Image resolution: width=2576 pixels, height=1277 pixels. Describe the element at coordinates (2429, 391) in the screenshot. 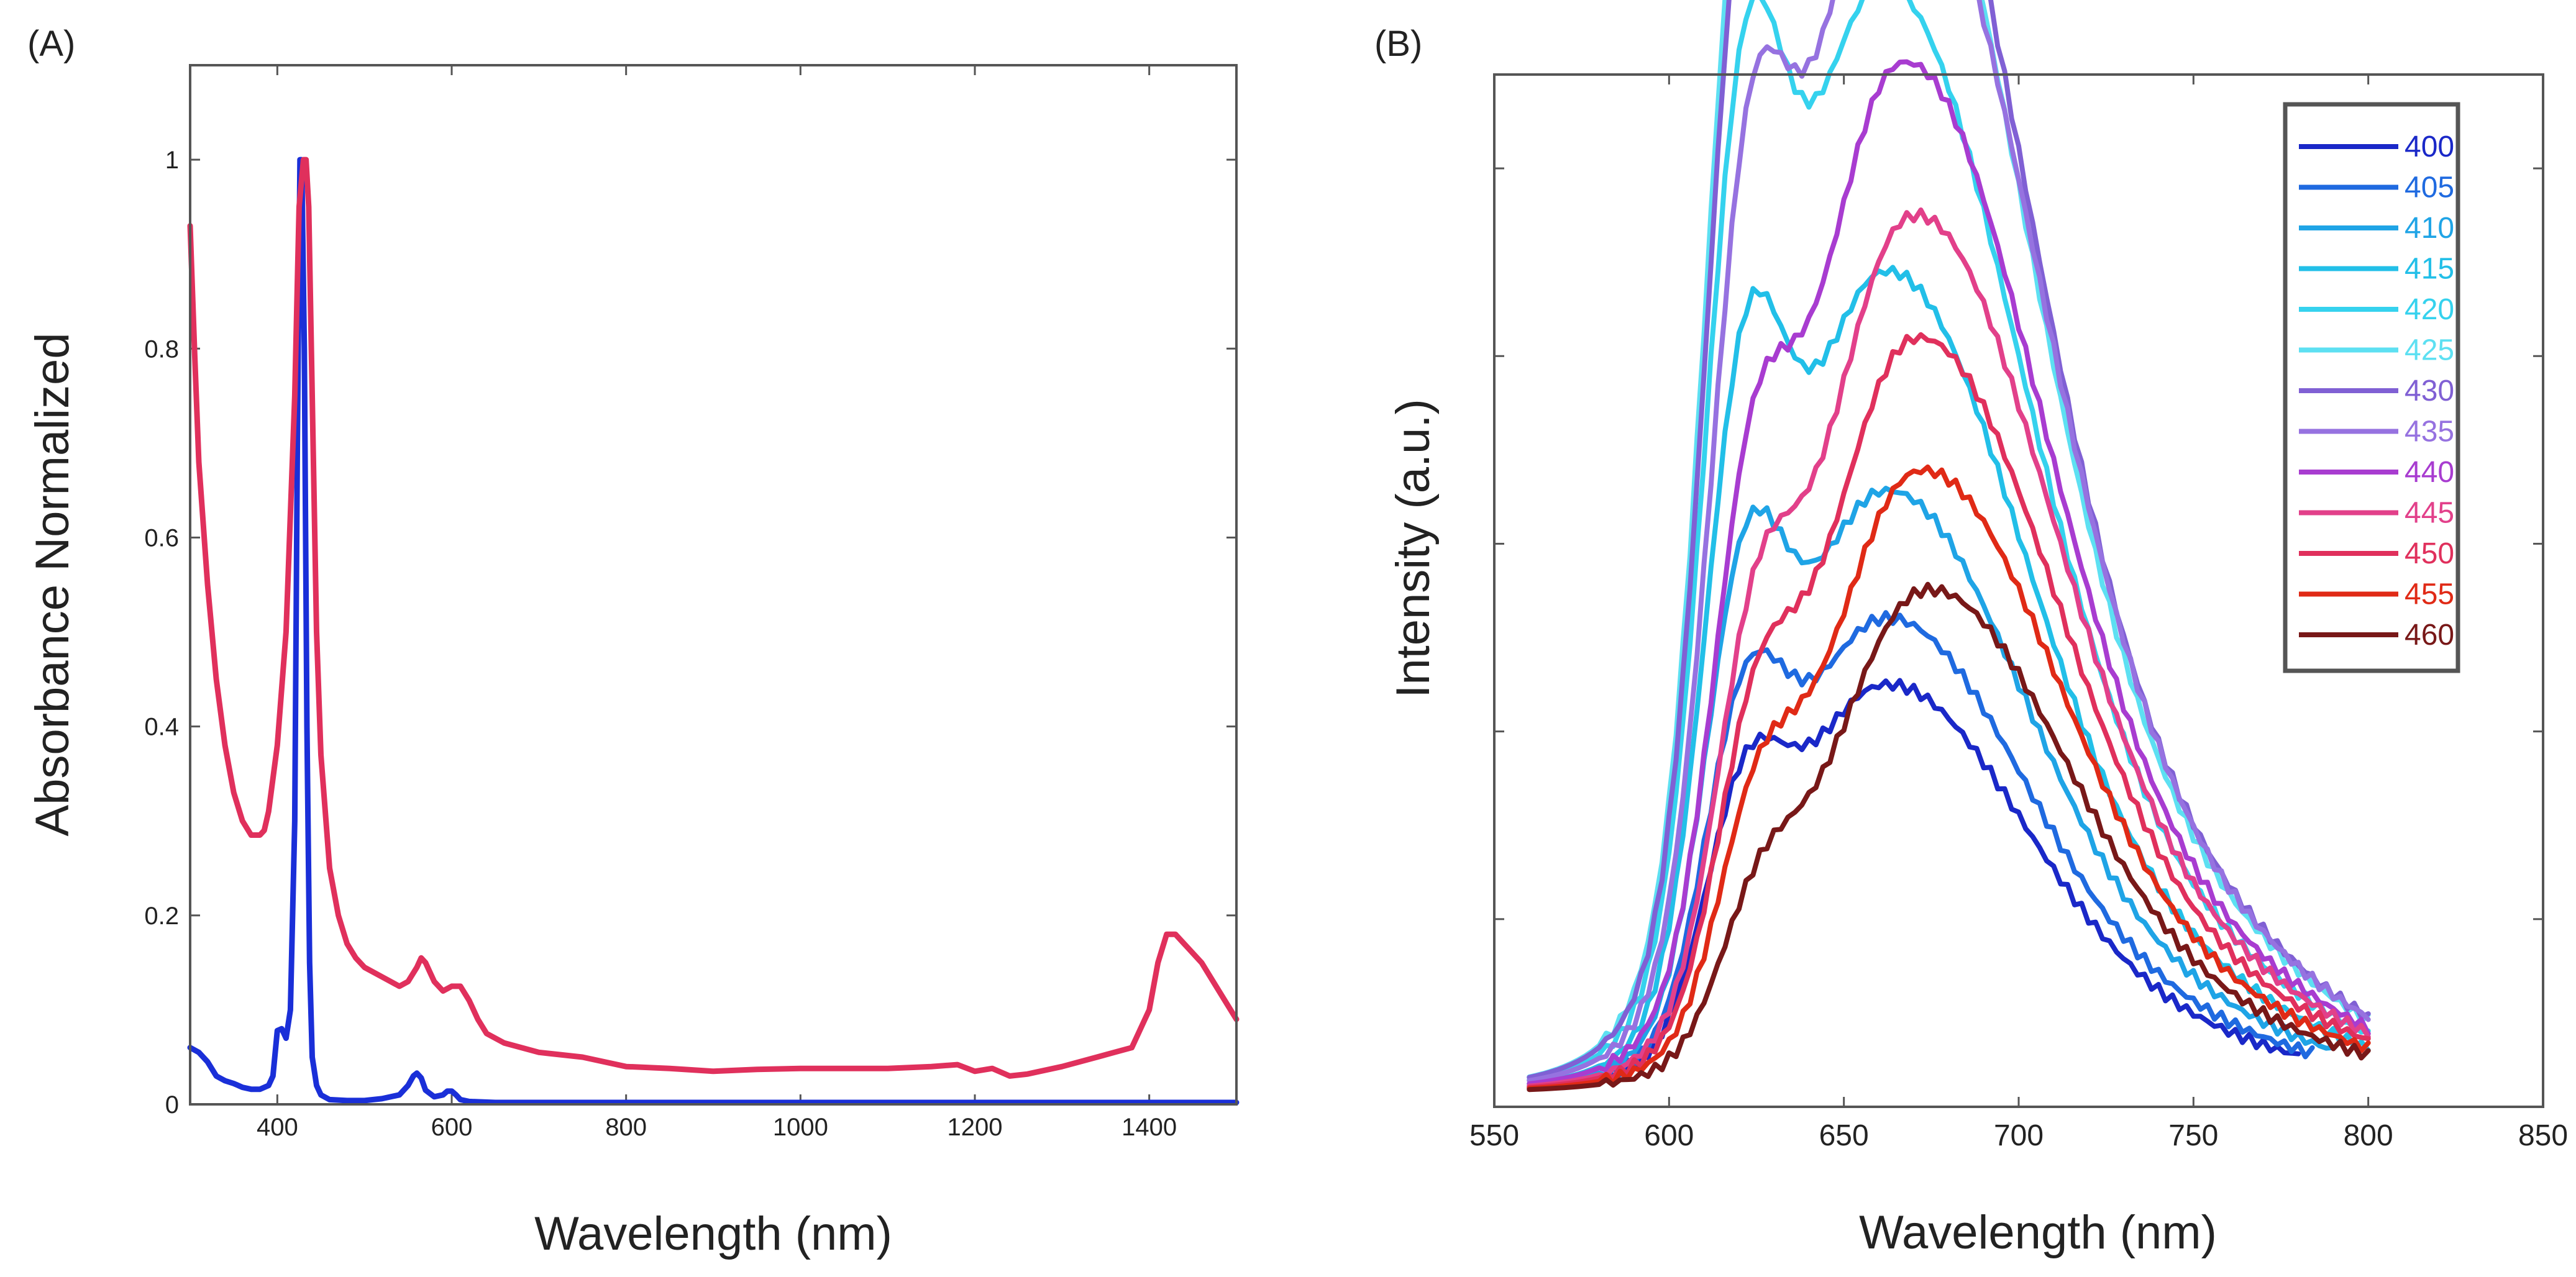

I see `legend-label-430: 430` at that location.